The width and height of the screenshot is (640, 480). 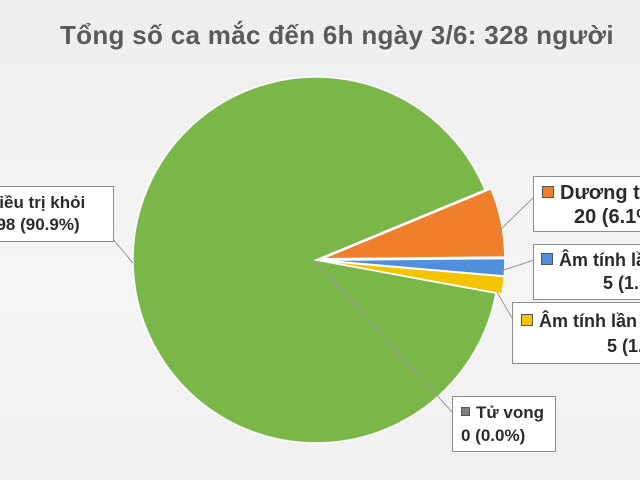 I want to click on callout-positive-label: Dương tính, so click(x=600, y=193).